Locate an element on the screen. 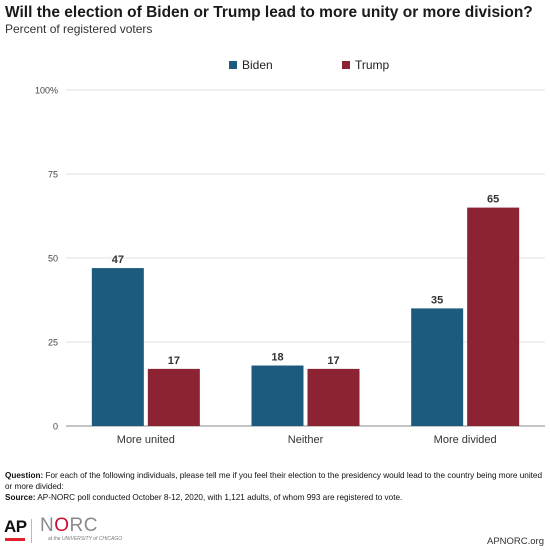 This screenshot has width=550, height=550. source-label: Source: is located at coordinates (20, 497).